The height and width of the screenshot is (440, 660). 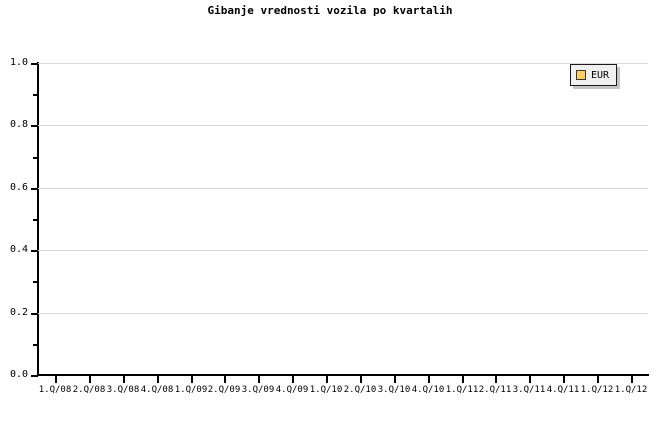 I want to click on x-axis-label: 1.Q/10, so click(x=326, y=390).